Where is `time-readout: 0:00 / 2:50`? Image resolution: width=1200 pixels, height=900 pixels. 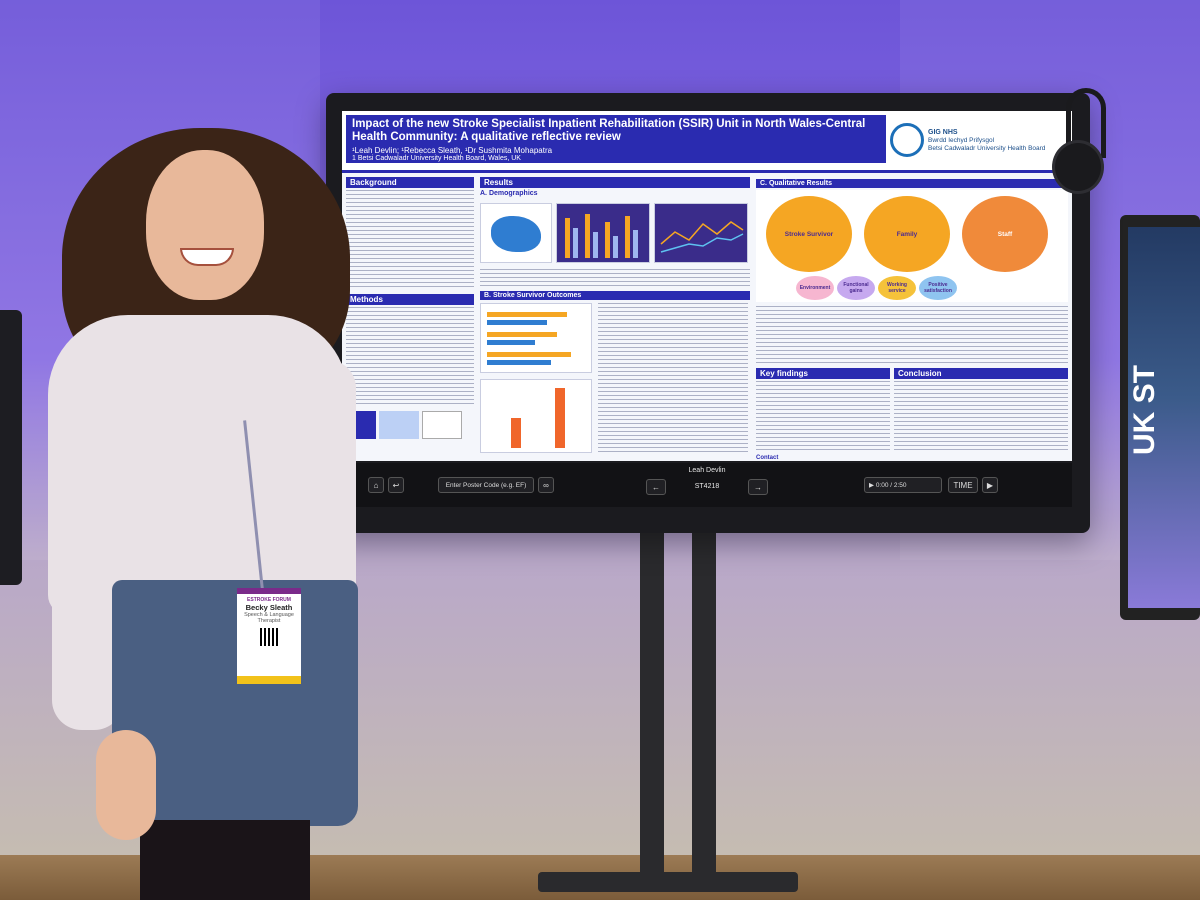
time-readout: 0:00 / 2:50 is located at coordinates (891, 485).